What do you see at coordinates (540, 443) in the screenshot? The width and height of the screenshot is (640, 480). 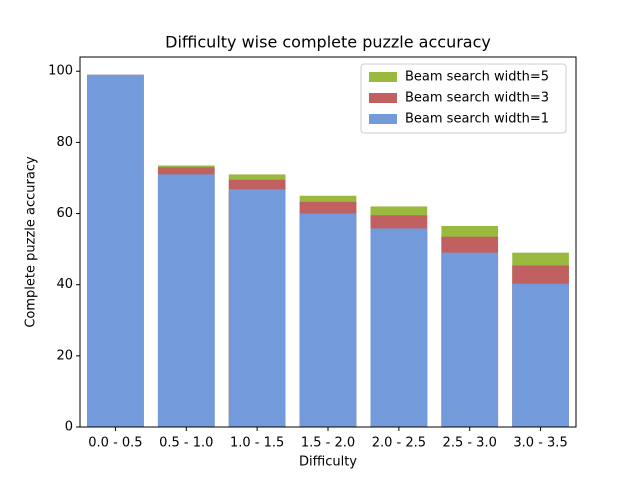 I see `x-tick-label: 3.0 - 3.5` at bounding box center [540, 443].